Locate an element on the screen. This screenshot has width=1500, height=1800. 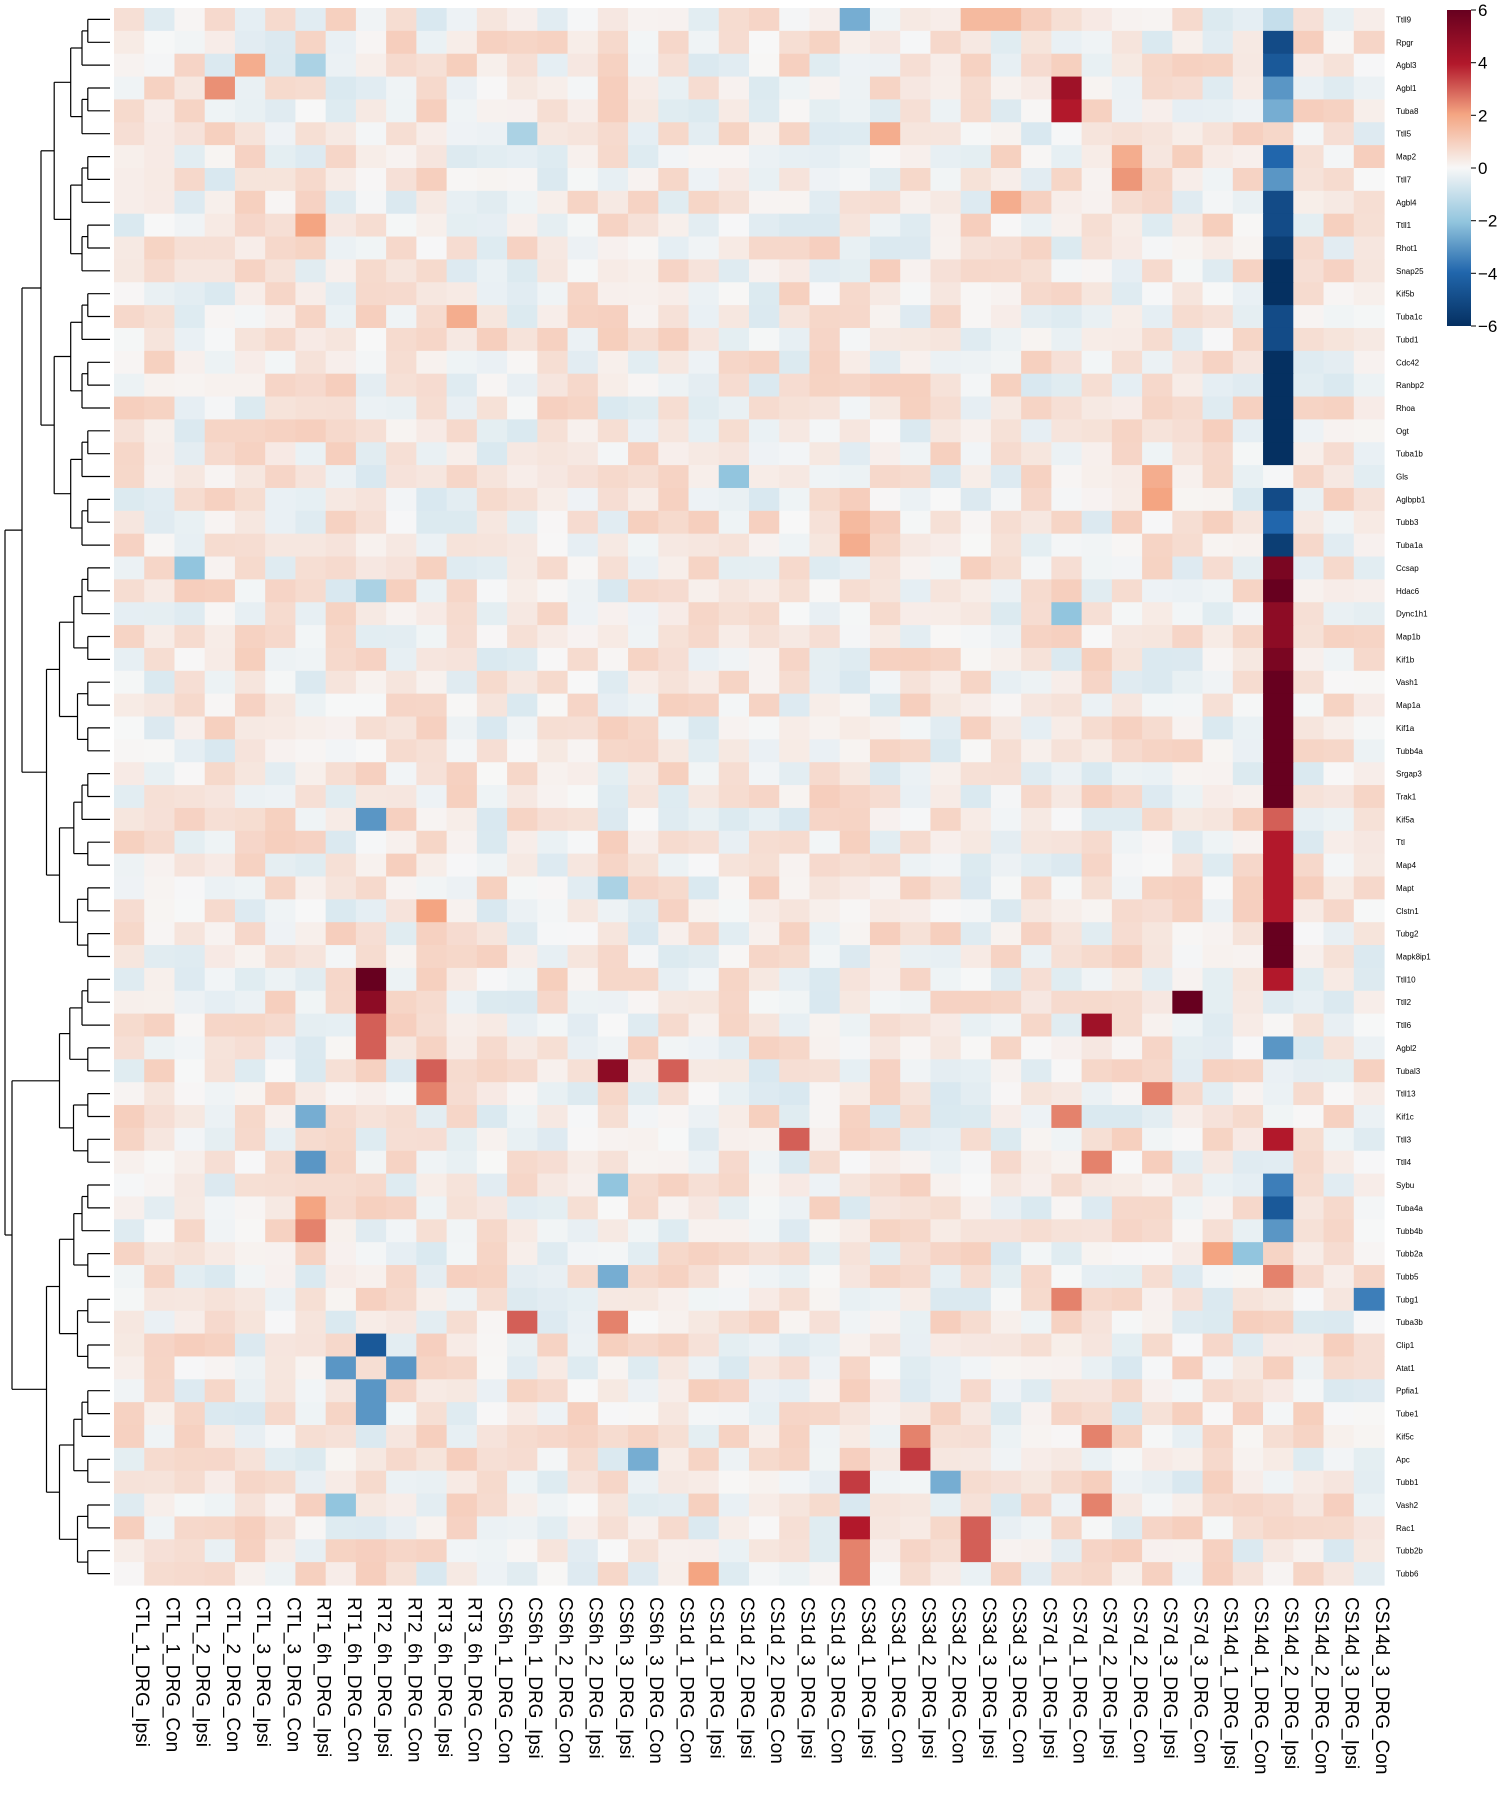
column-label: CS3d_2_DRG_Ipsi is located at coordinates (927, 1678).